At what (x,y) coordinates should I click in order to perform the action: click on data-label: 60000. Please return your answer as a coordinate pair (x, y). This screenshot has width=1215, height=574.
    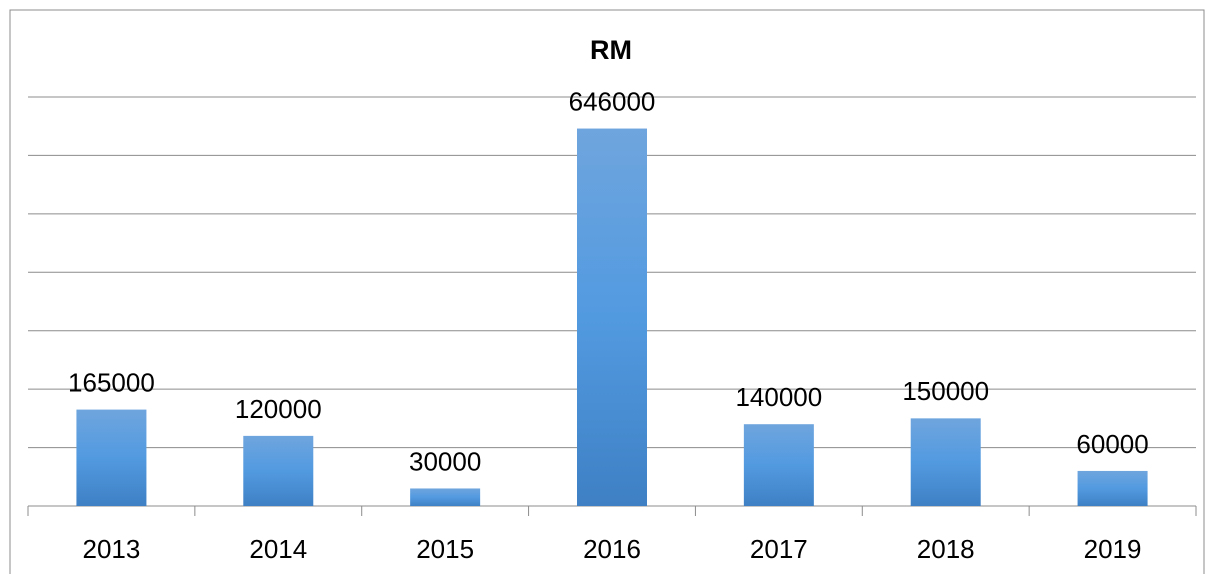
    Looking at the image, I should click on (1112, 444).